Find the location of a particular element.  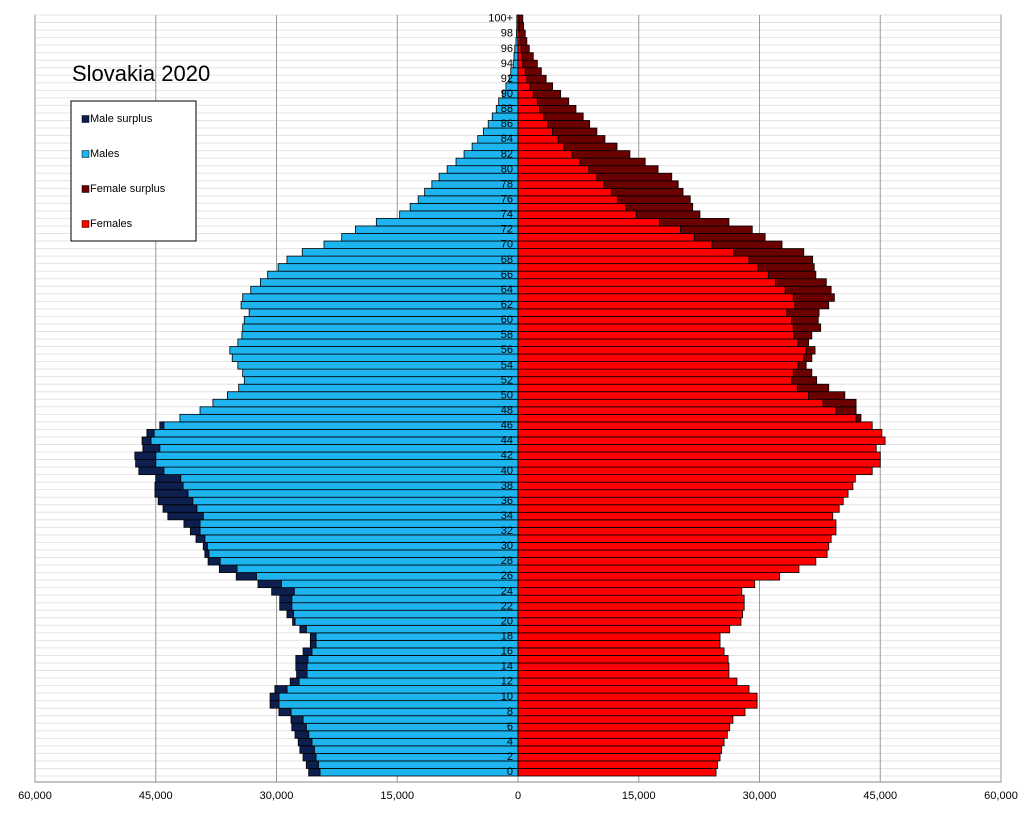

y-tick-label: 88 is located at coordinates (507, 109).